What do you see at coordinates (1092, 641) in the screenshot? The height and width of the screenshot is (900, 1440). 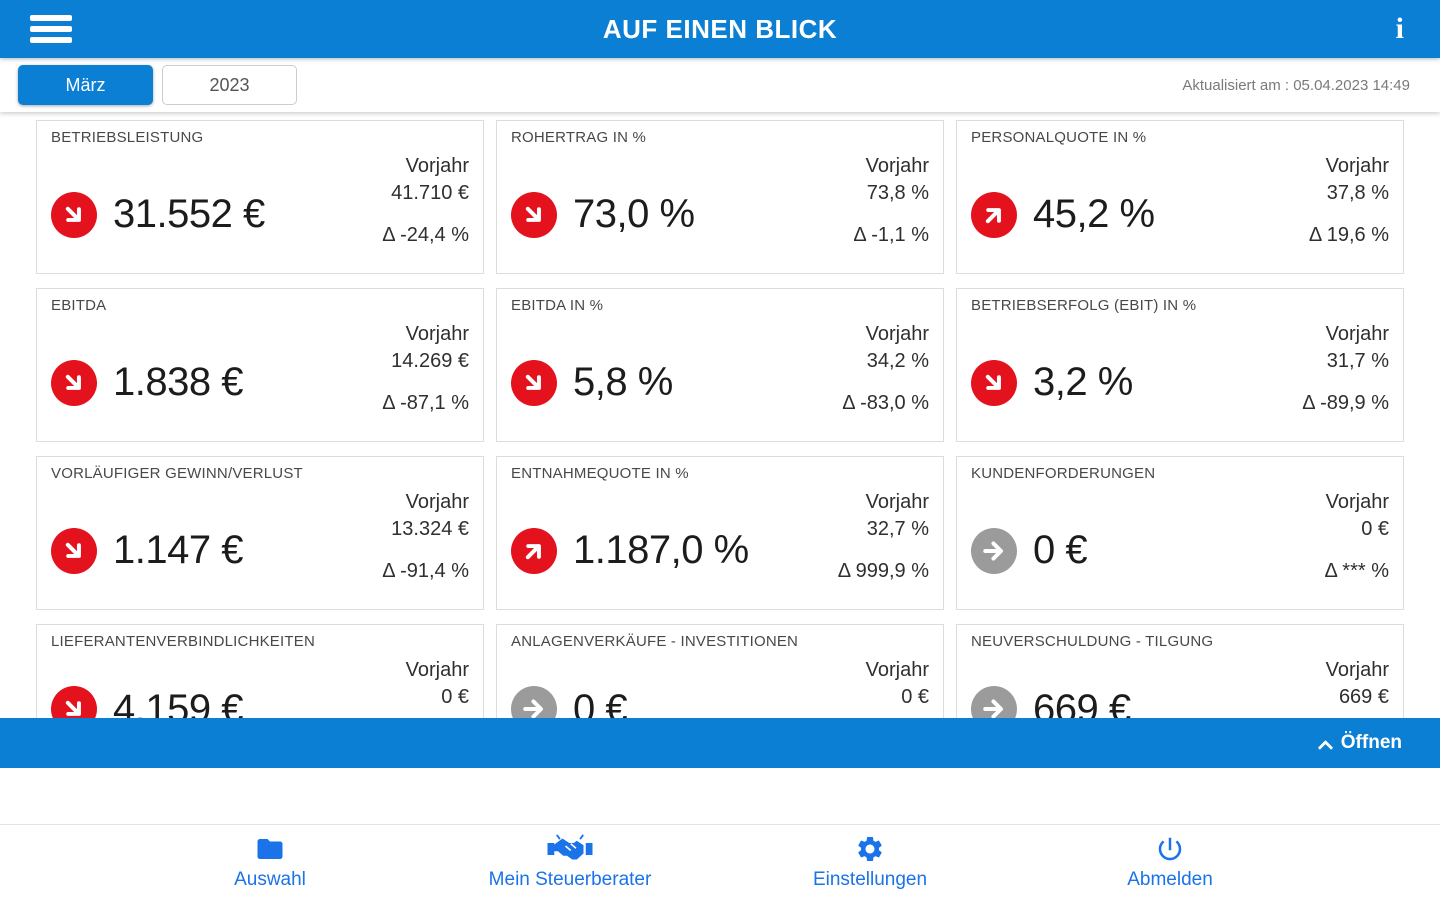 I see `kpi-title: NEUVERSCHULDUNG - TILGUNG` at bounding box center [1092, 641].